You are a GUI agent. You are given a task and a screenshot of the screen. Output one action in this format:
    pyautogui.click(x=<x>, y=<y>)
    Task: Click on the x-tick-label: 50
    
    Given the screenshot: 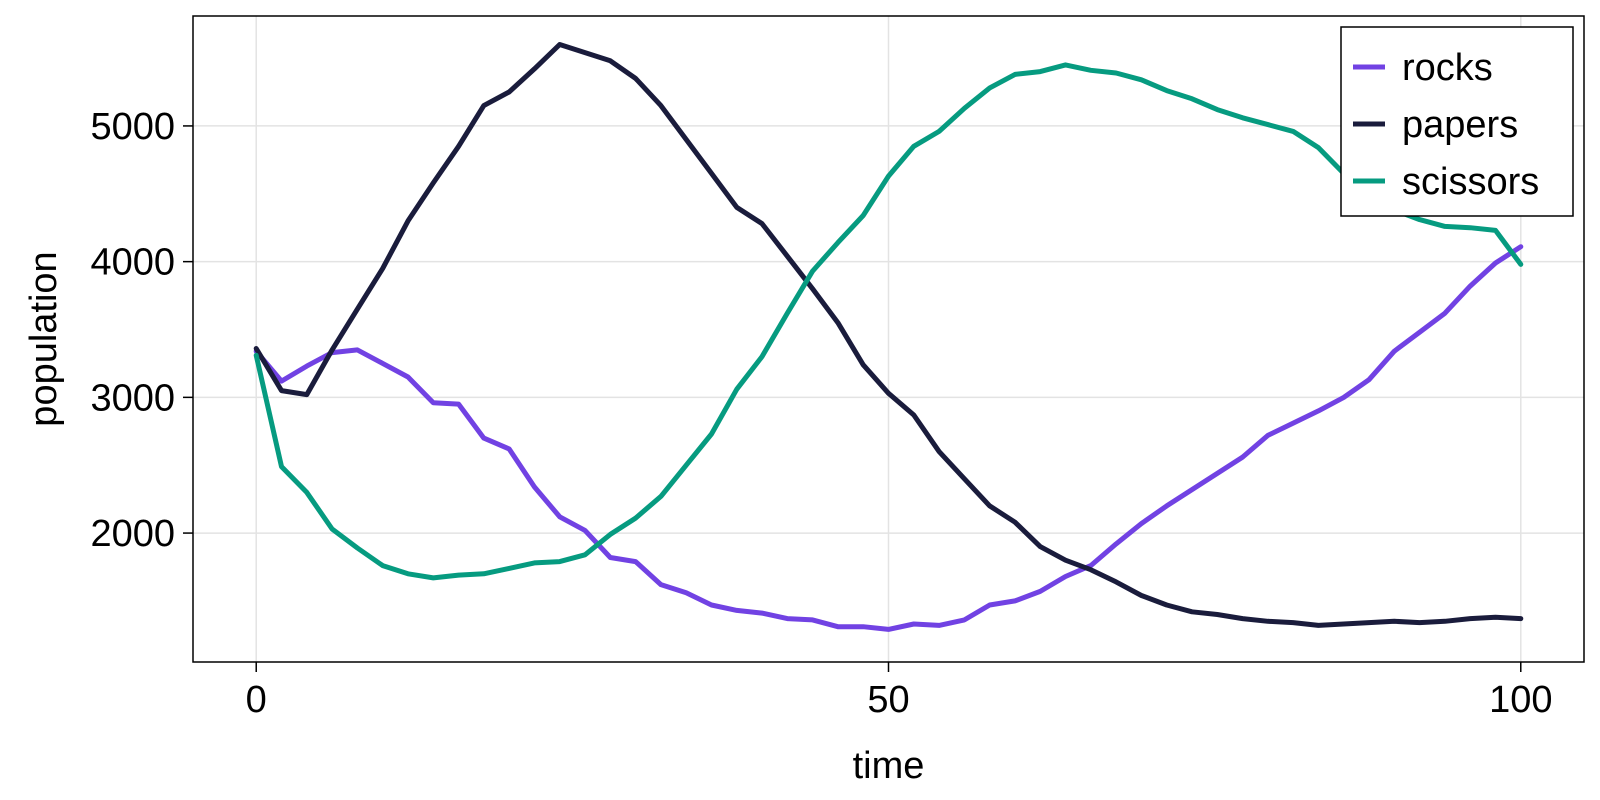 What is the action you would take?
    pyautogui.click(x=888, y=700)
    